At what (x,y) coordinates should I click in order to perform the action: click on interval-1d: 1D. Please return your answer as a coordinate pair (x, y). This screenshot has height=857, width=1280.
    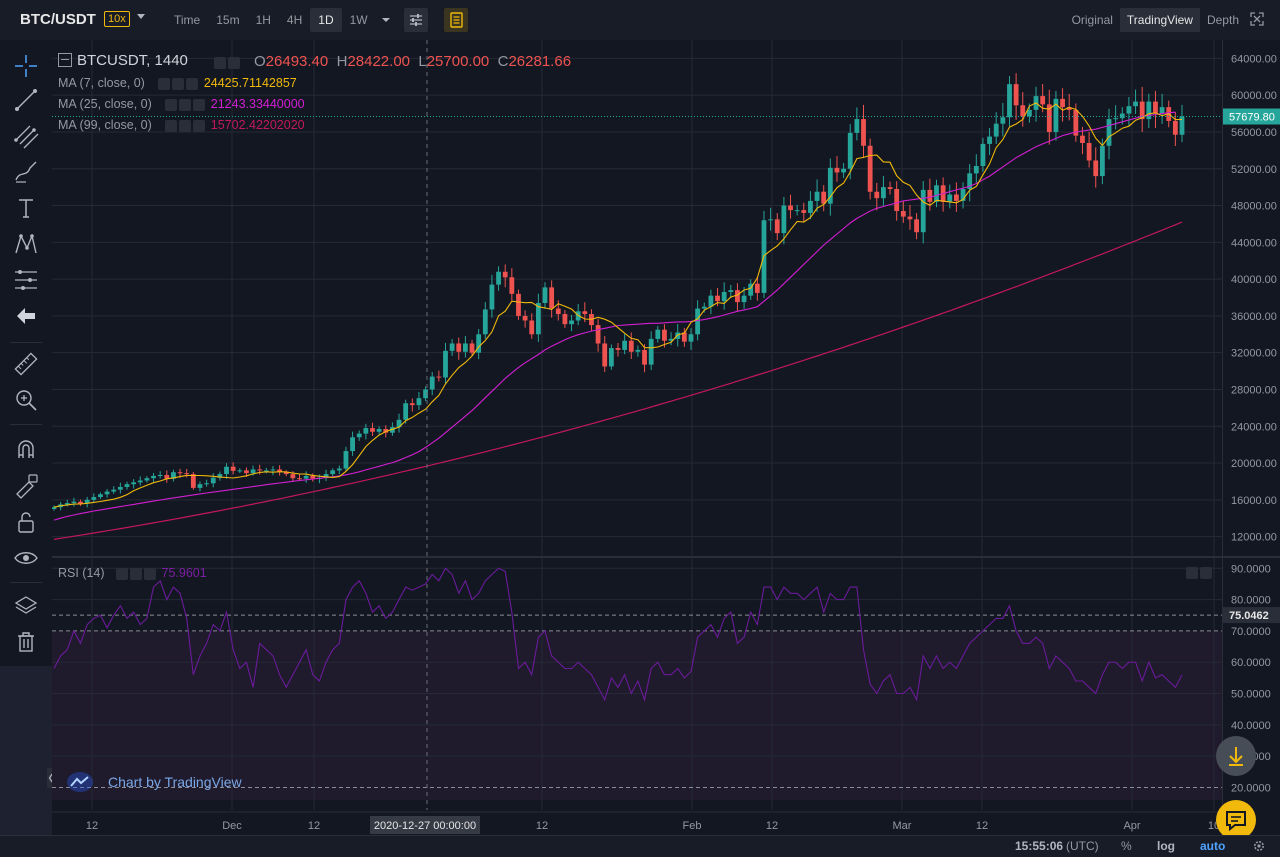
    Looking at the image, I should click on (326, 20).